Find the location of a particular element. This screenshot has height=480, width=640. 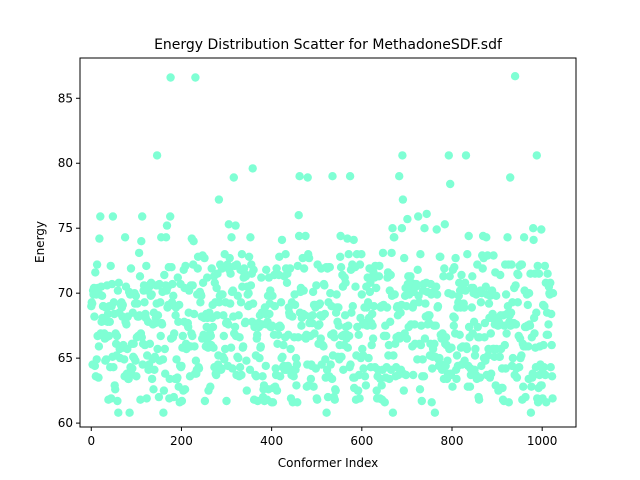

x-tick-label: 400 is located at coordinates (271, 441).